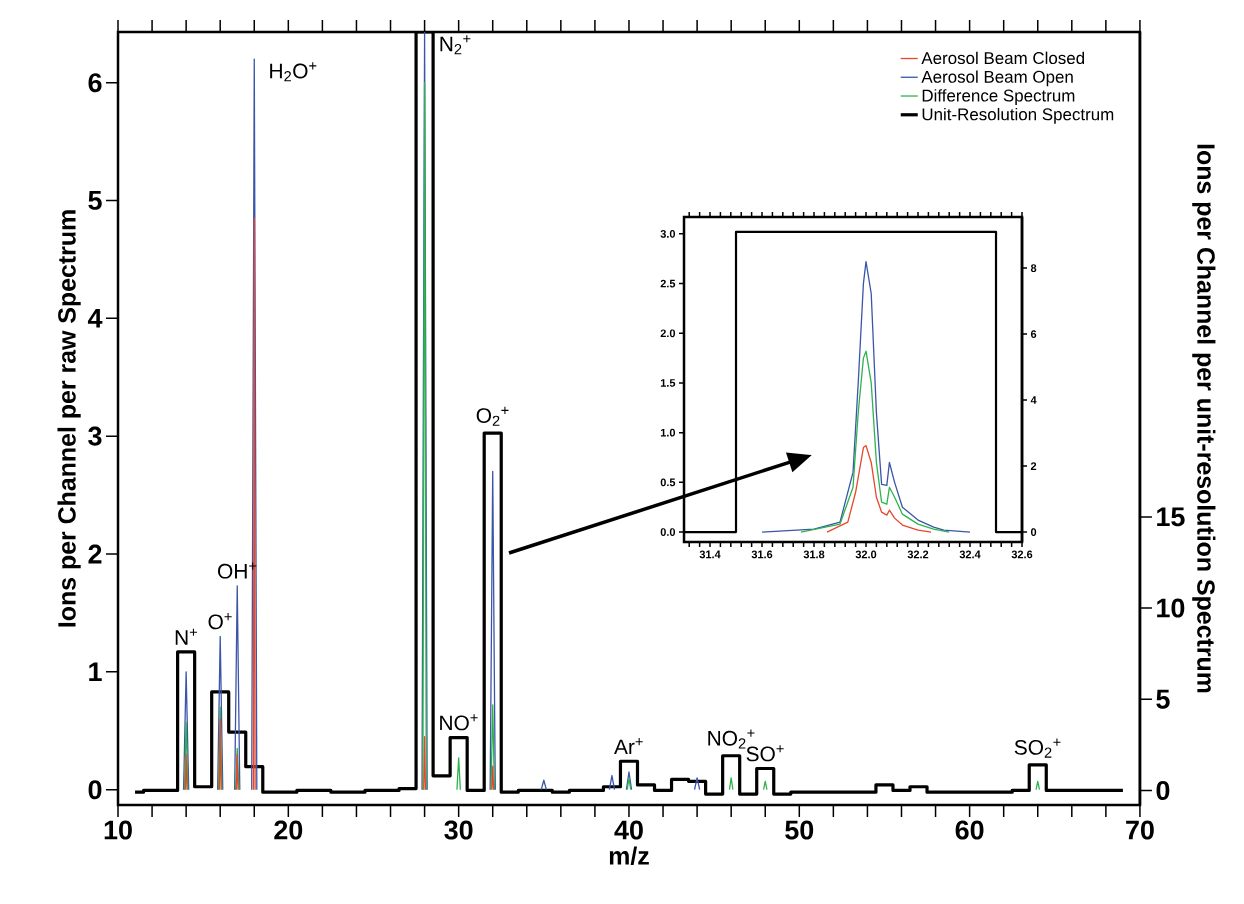  I want to click on y2-tick-label: 6, so click(1033, 334).